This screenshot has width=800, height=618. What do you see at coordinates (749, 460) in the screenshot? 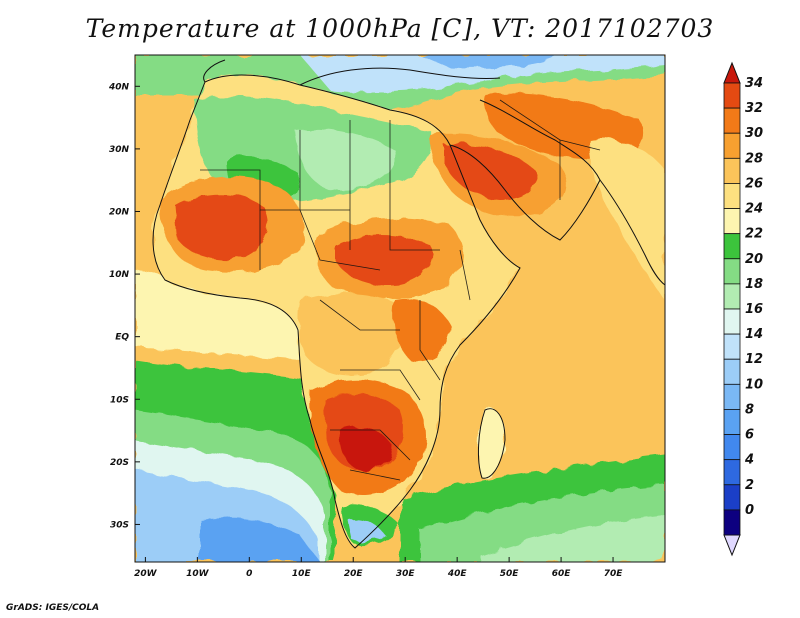
I see `colorbar-label: 4` at bounding box center [749, 460].